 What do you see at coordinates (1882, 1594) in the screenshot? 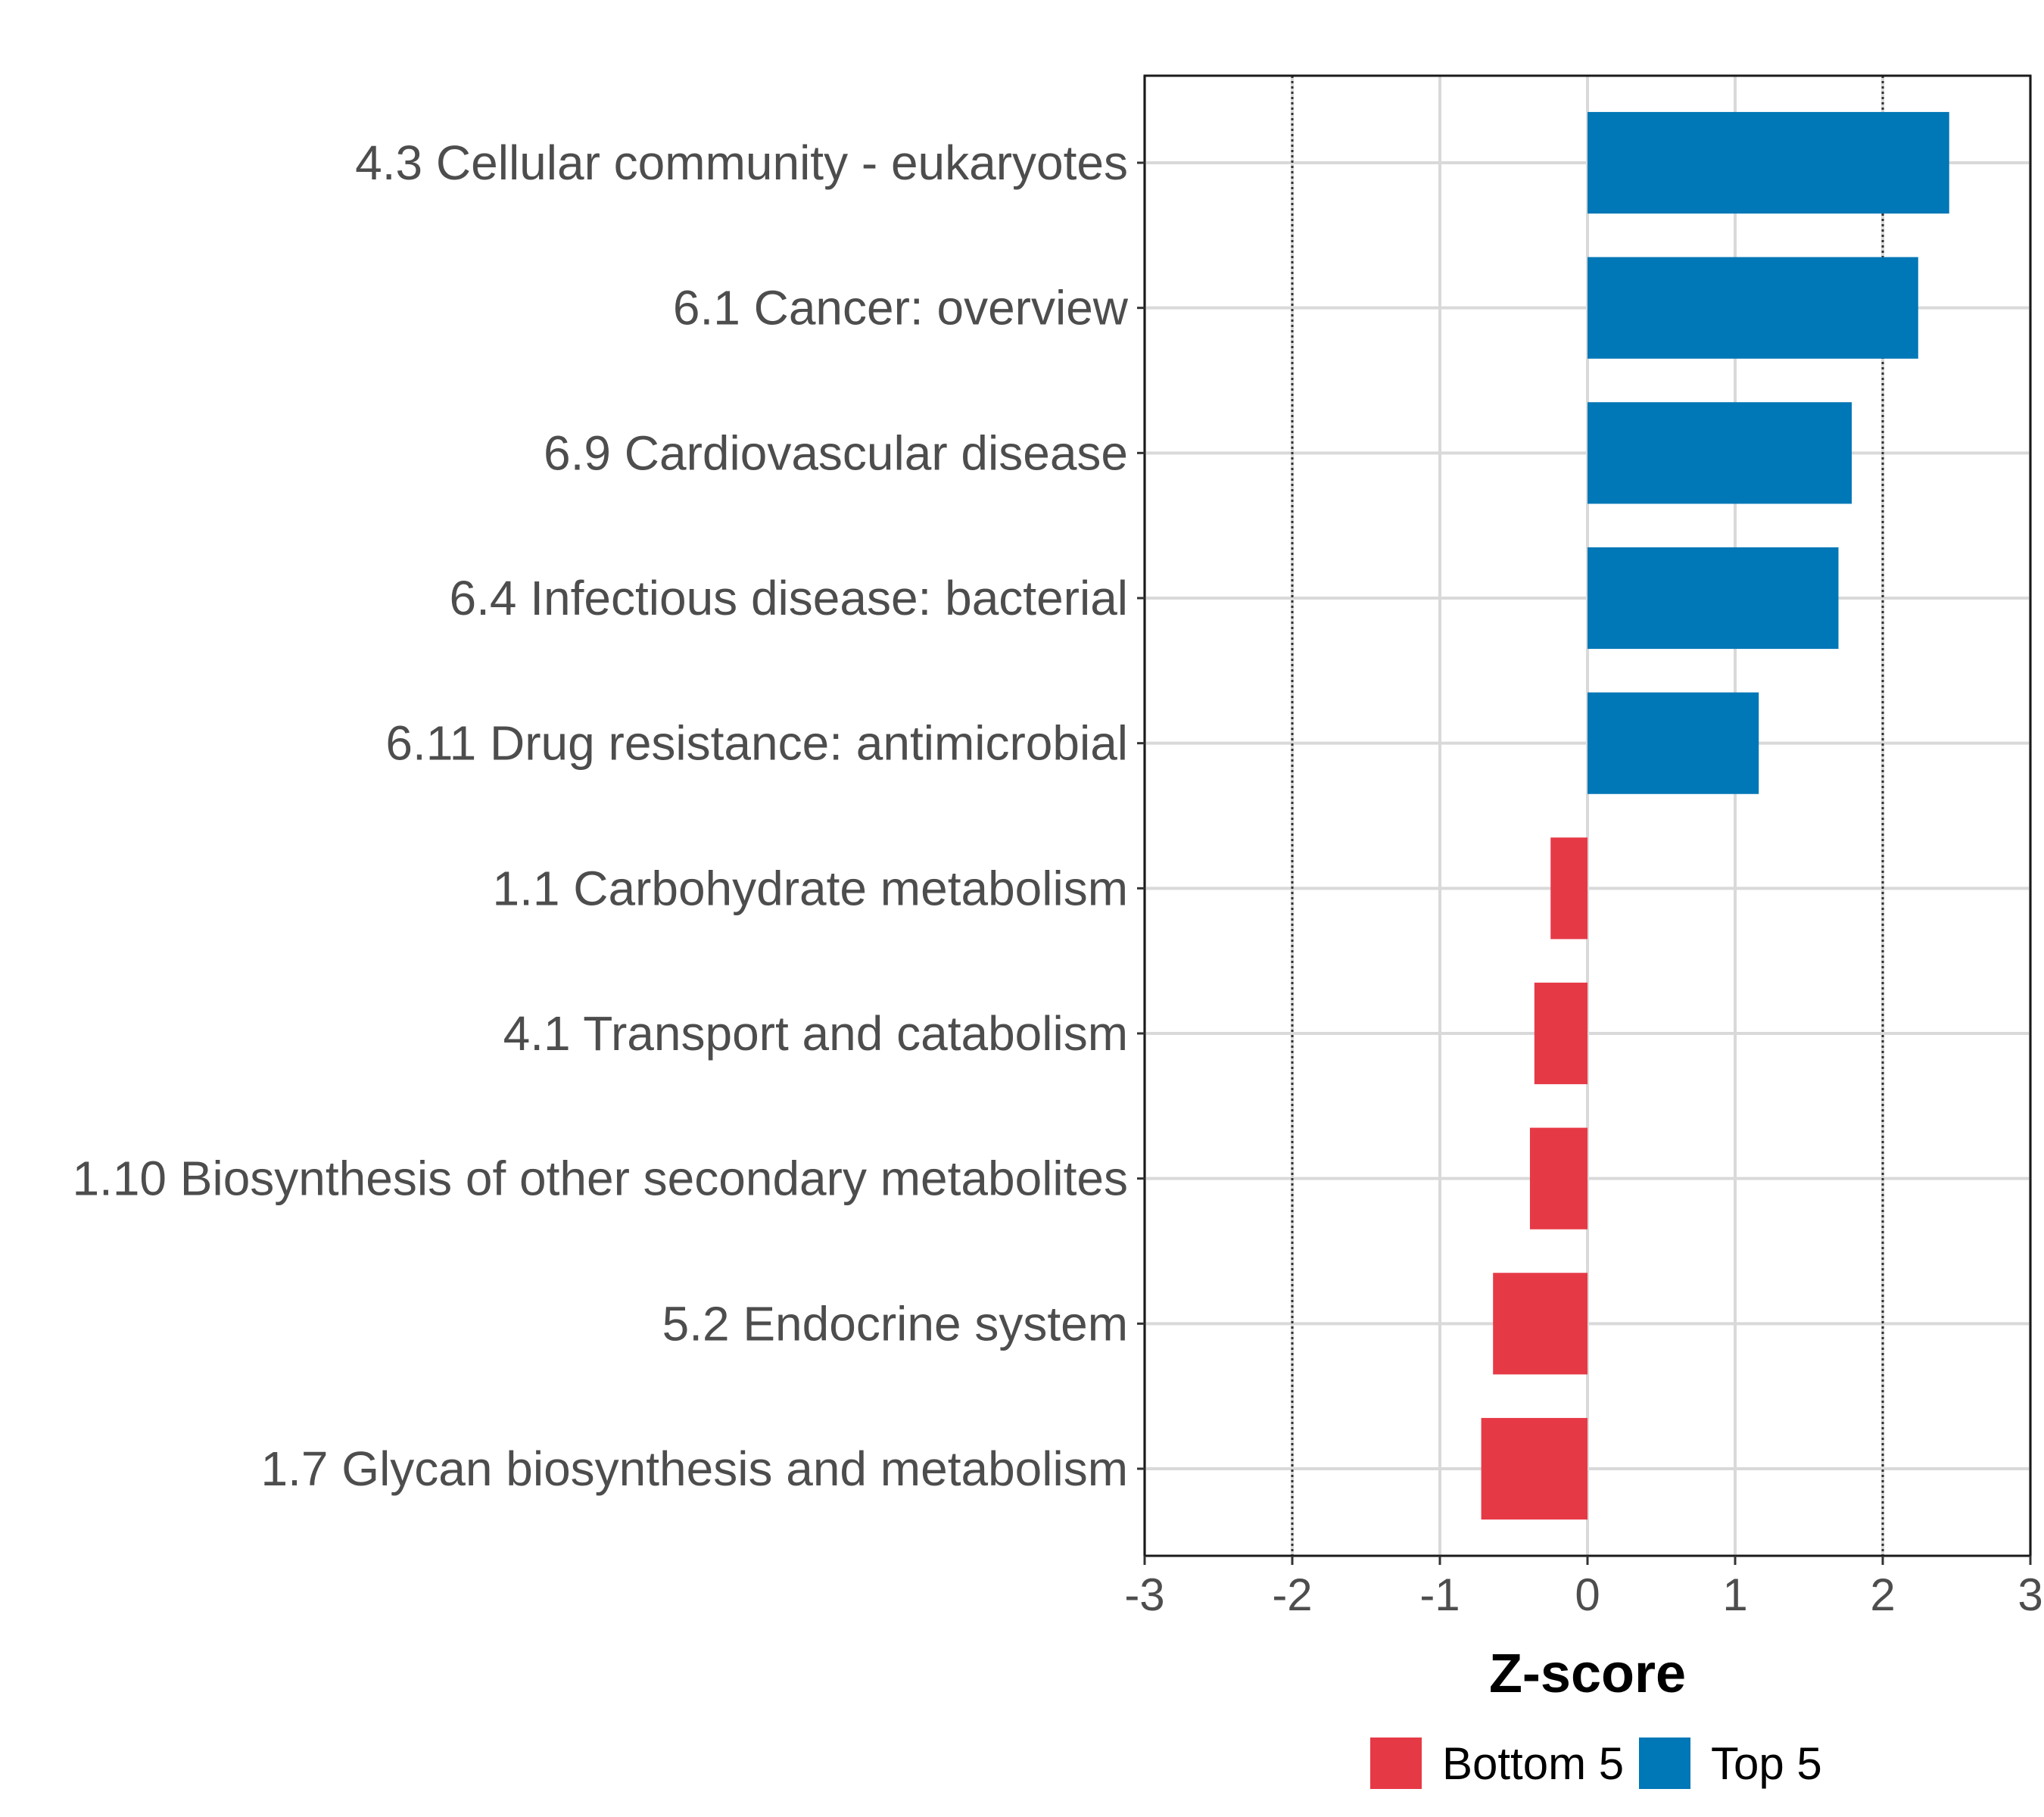
I see `x-tick-label: 2` at bounding box center [1882, 1594].